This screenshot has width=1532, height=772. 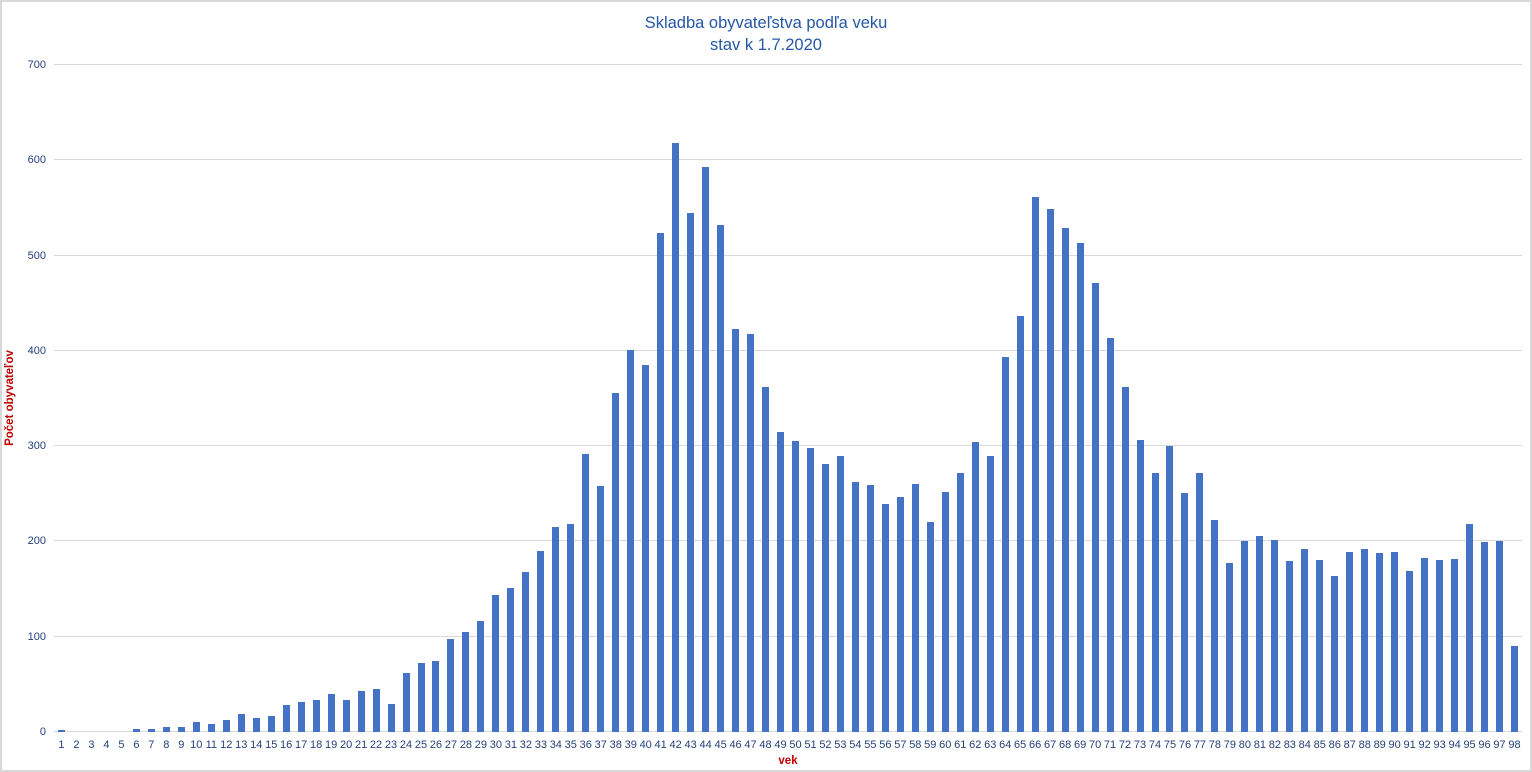 I want to click on x-tick-label: 55, so click(x=870, y=745).